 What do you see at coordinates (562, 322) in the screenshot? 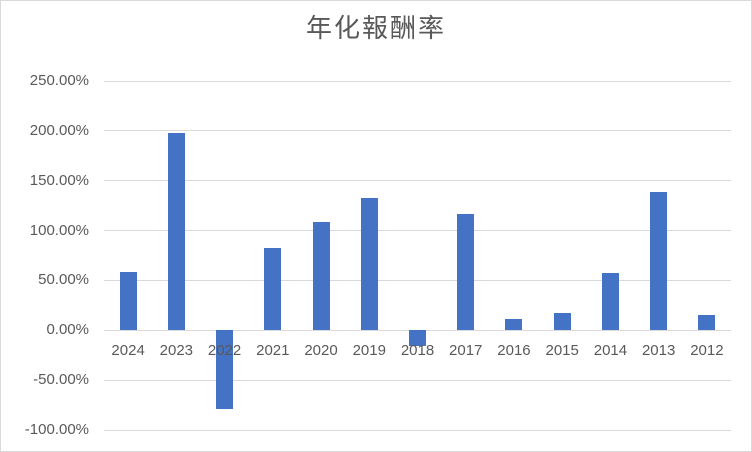
I see `bar-2015` at bounding box center [562, 322].